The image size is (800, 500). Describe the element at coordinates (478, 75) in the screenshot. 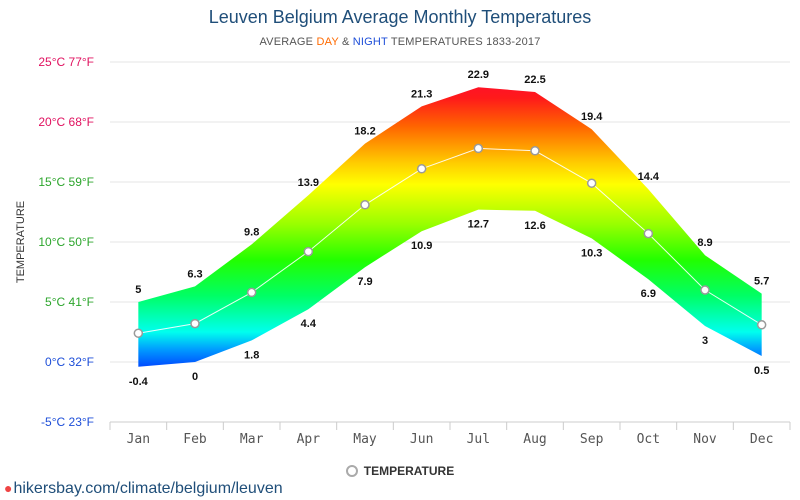

I see `day-value-label: 22.9` at that location.